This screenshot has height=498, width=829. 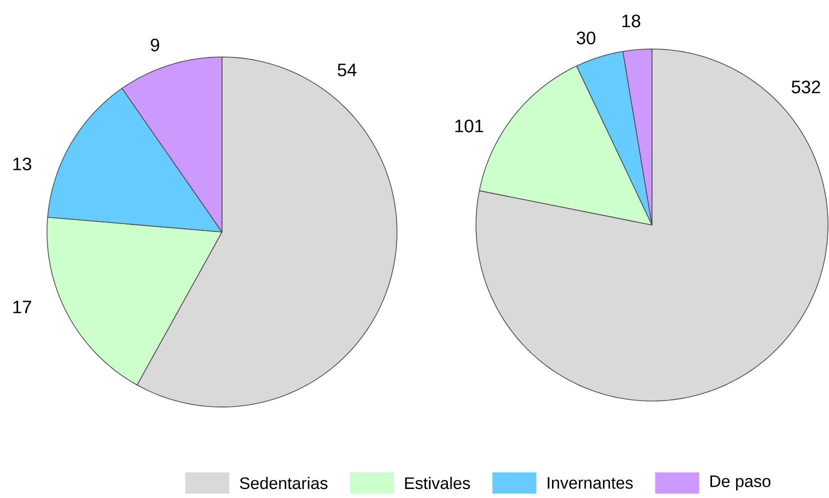 I want to click on data-label: 13, so click(x=22, y=164).